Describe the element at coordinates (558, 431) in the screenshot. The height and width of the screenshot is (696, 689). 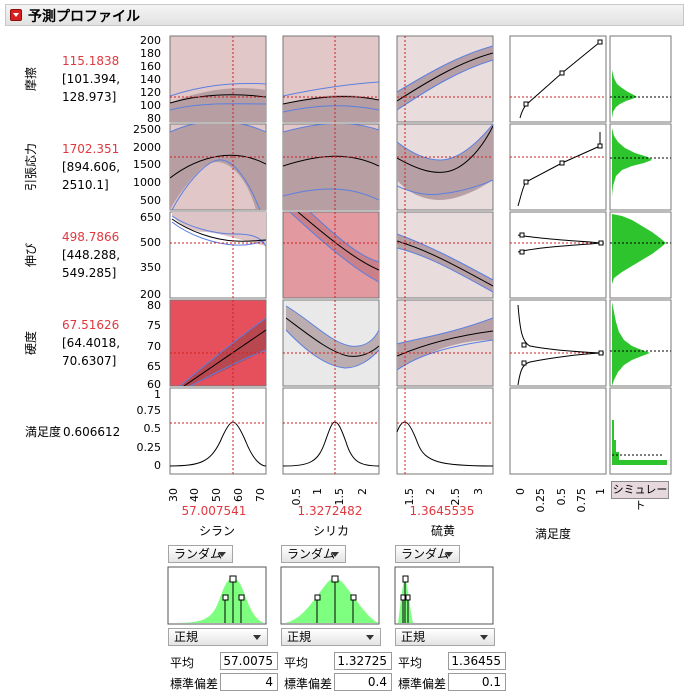
I see `desirability-cell-empty` at that location.